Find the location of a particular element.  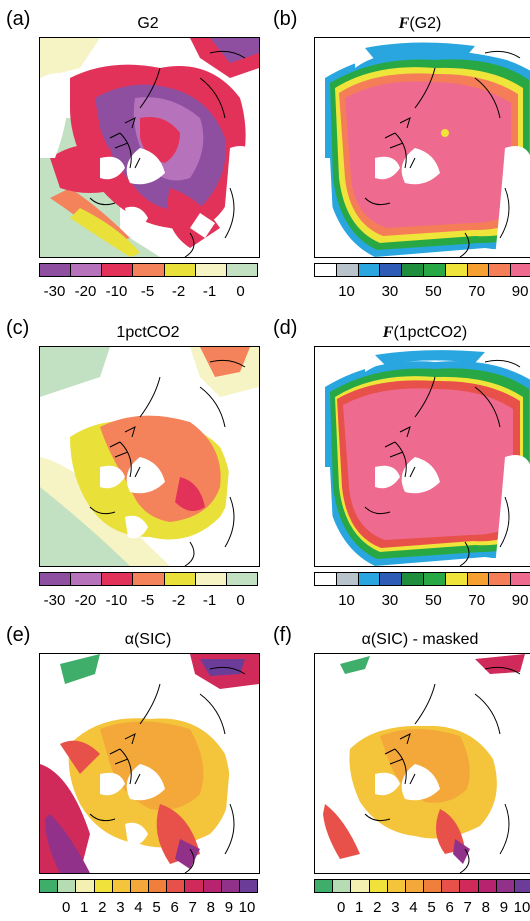

colorbar-tick-label: 0 is located at coordinates (66, 907).